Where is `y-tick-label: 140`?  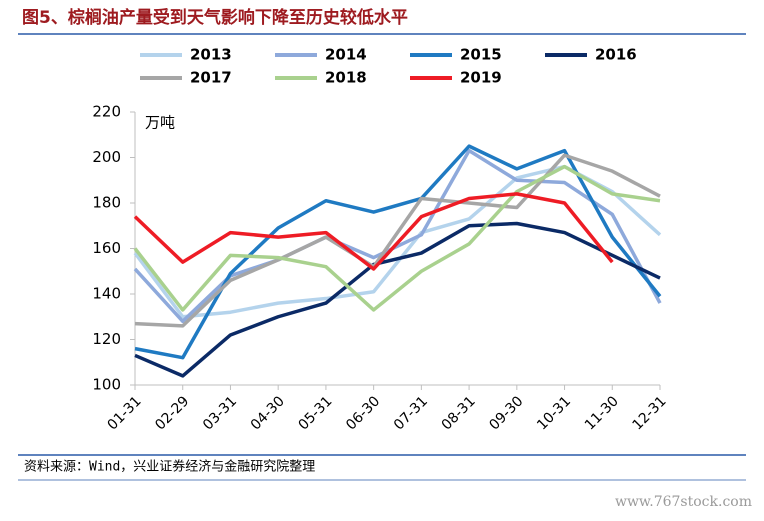
y-tick-label: 140 is located at coordinates (106, 294).